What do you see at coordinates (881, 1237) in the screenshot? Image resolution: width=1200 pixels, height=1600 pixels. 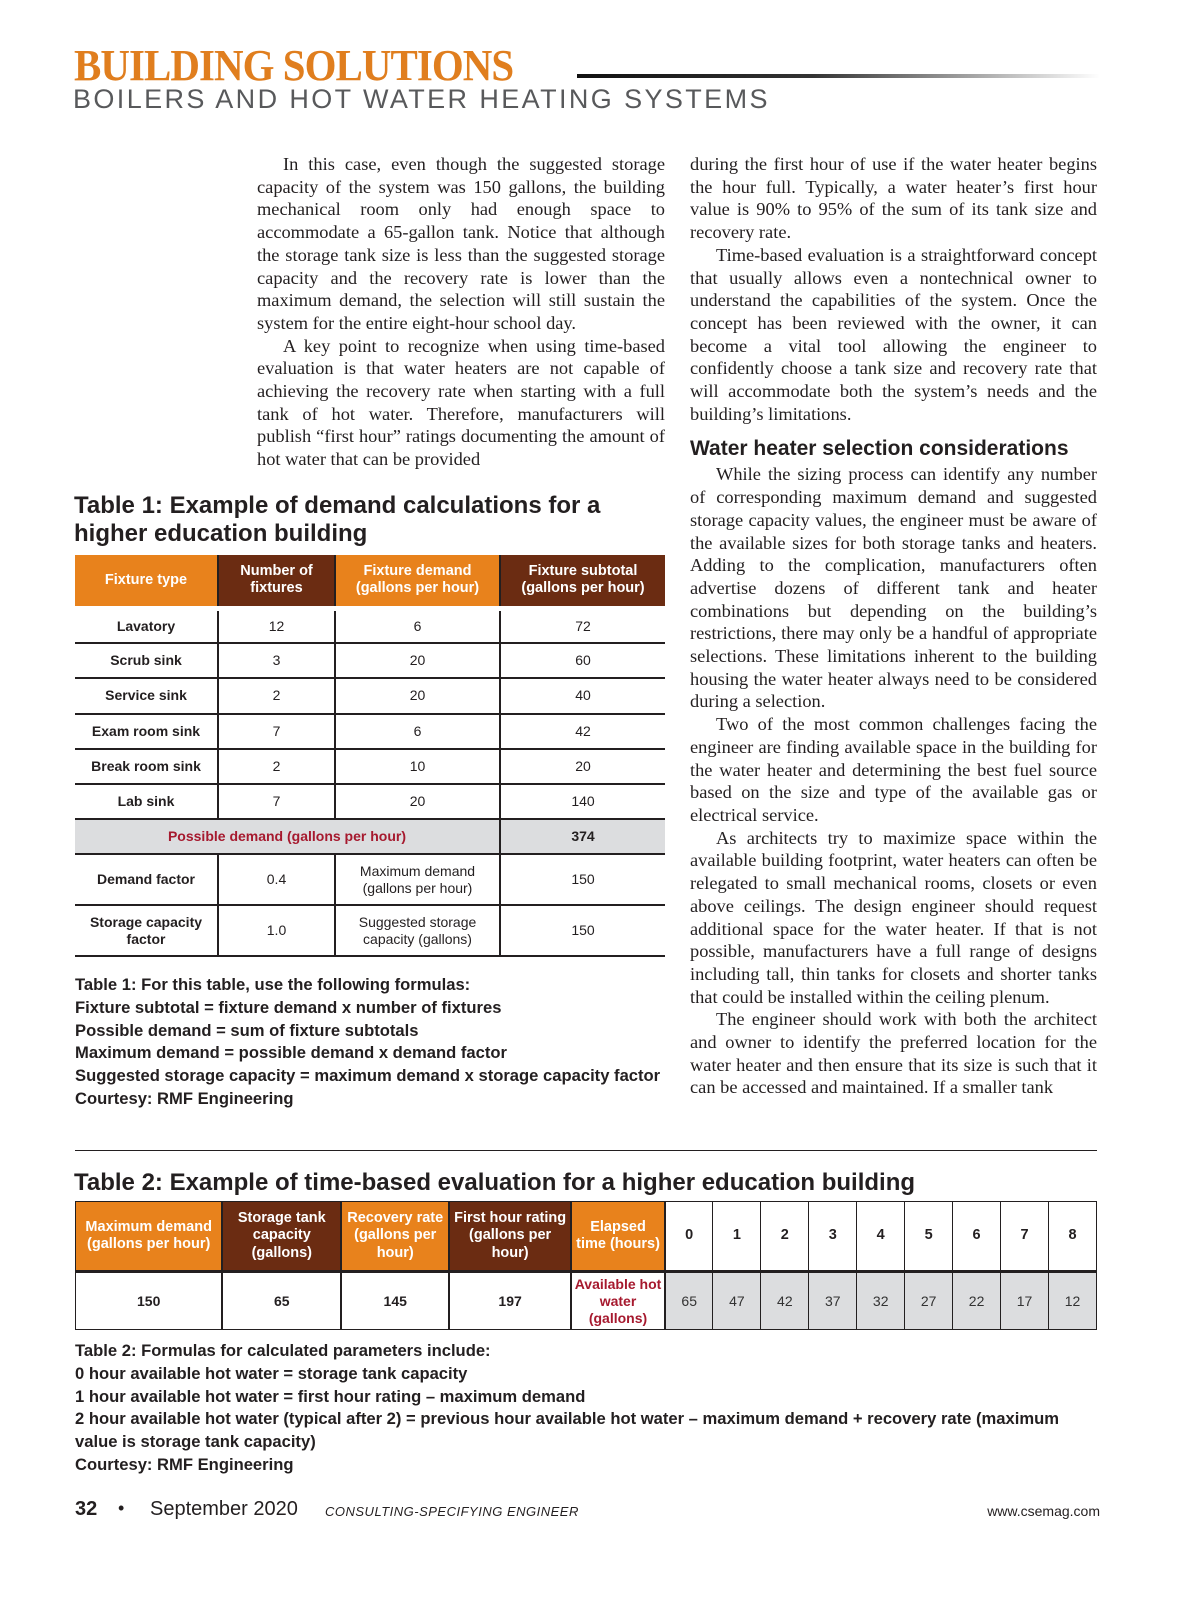 I see `hour-header: 4` at bounding box center [881, 1237].